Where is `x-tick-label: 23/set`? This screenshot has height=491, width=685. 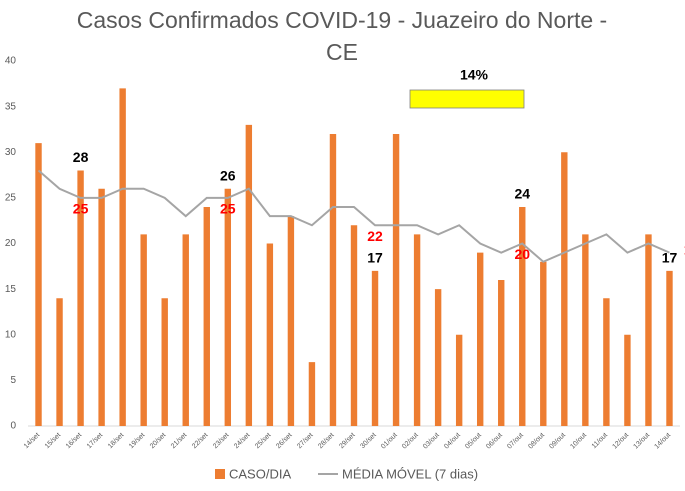 x-tick-label: 23/set is located at coordinates (221, 441).